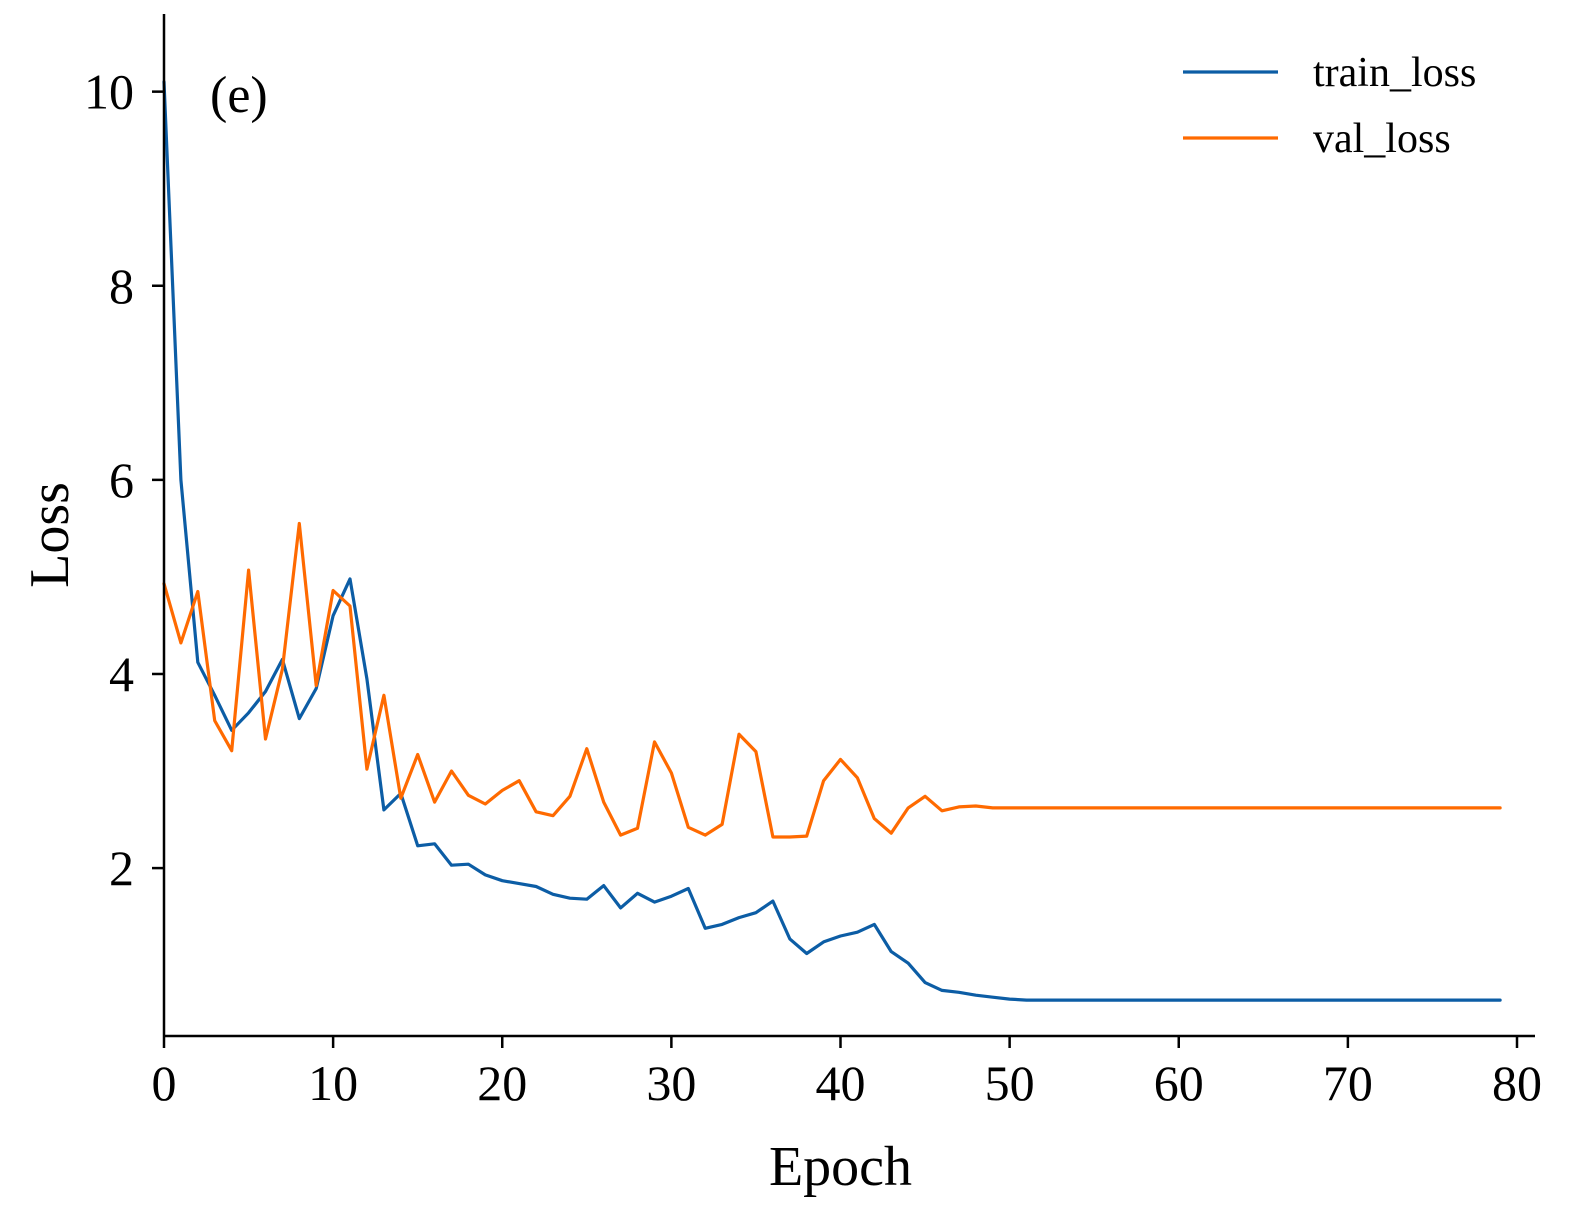 The image size is (1594, 1225). I want to click on y-axis-ticks: 2 4 6 8 10, so click(124, 480).